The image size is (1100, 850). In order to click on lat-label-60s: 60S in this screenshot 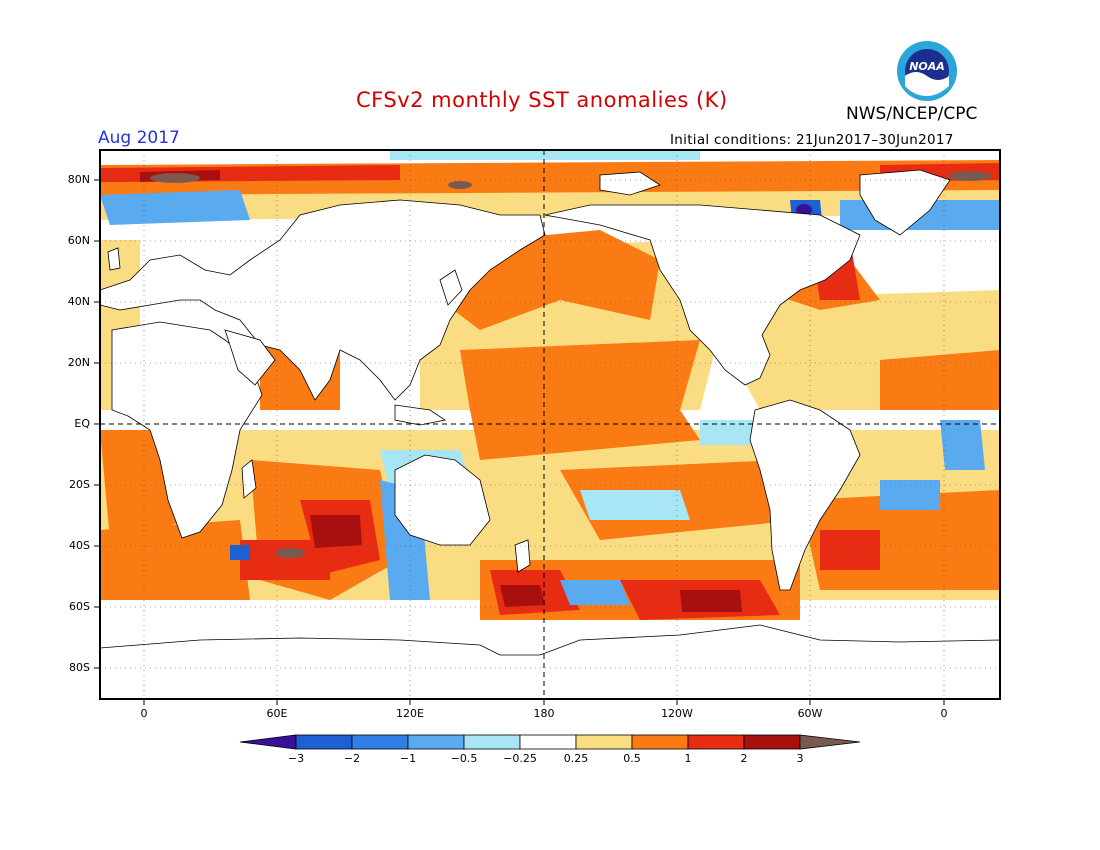, I will do `click(79, 606)`.